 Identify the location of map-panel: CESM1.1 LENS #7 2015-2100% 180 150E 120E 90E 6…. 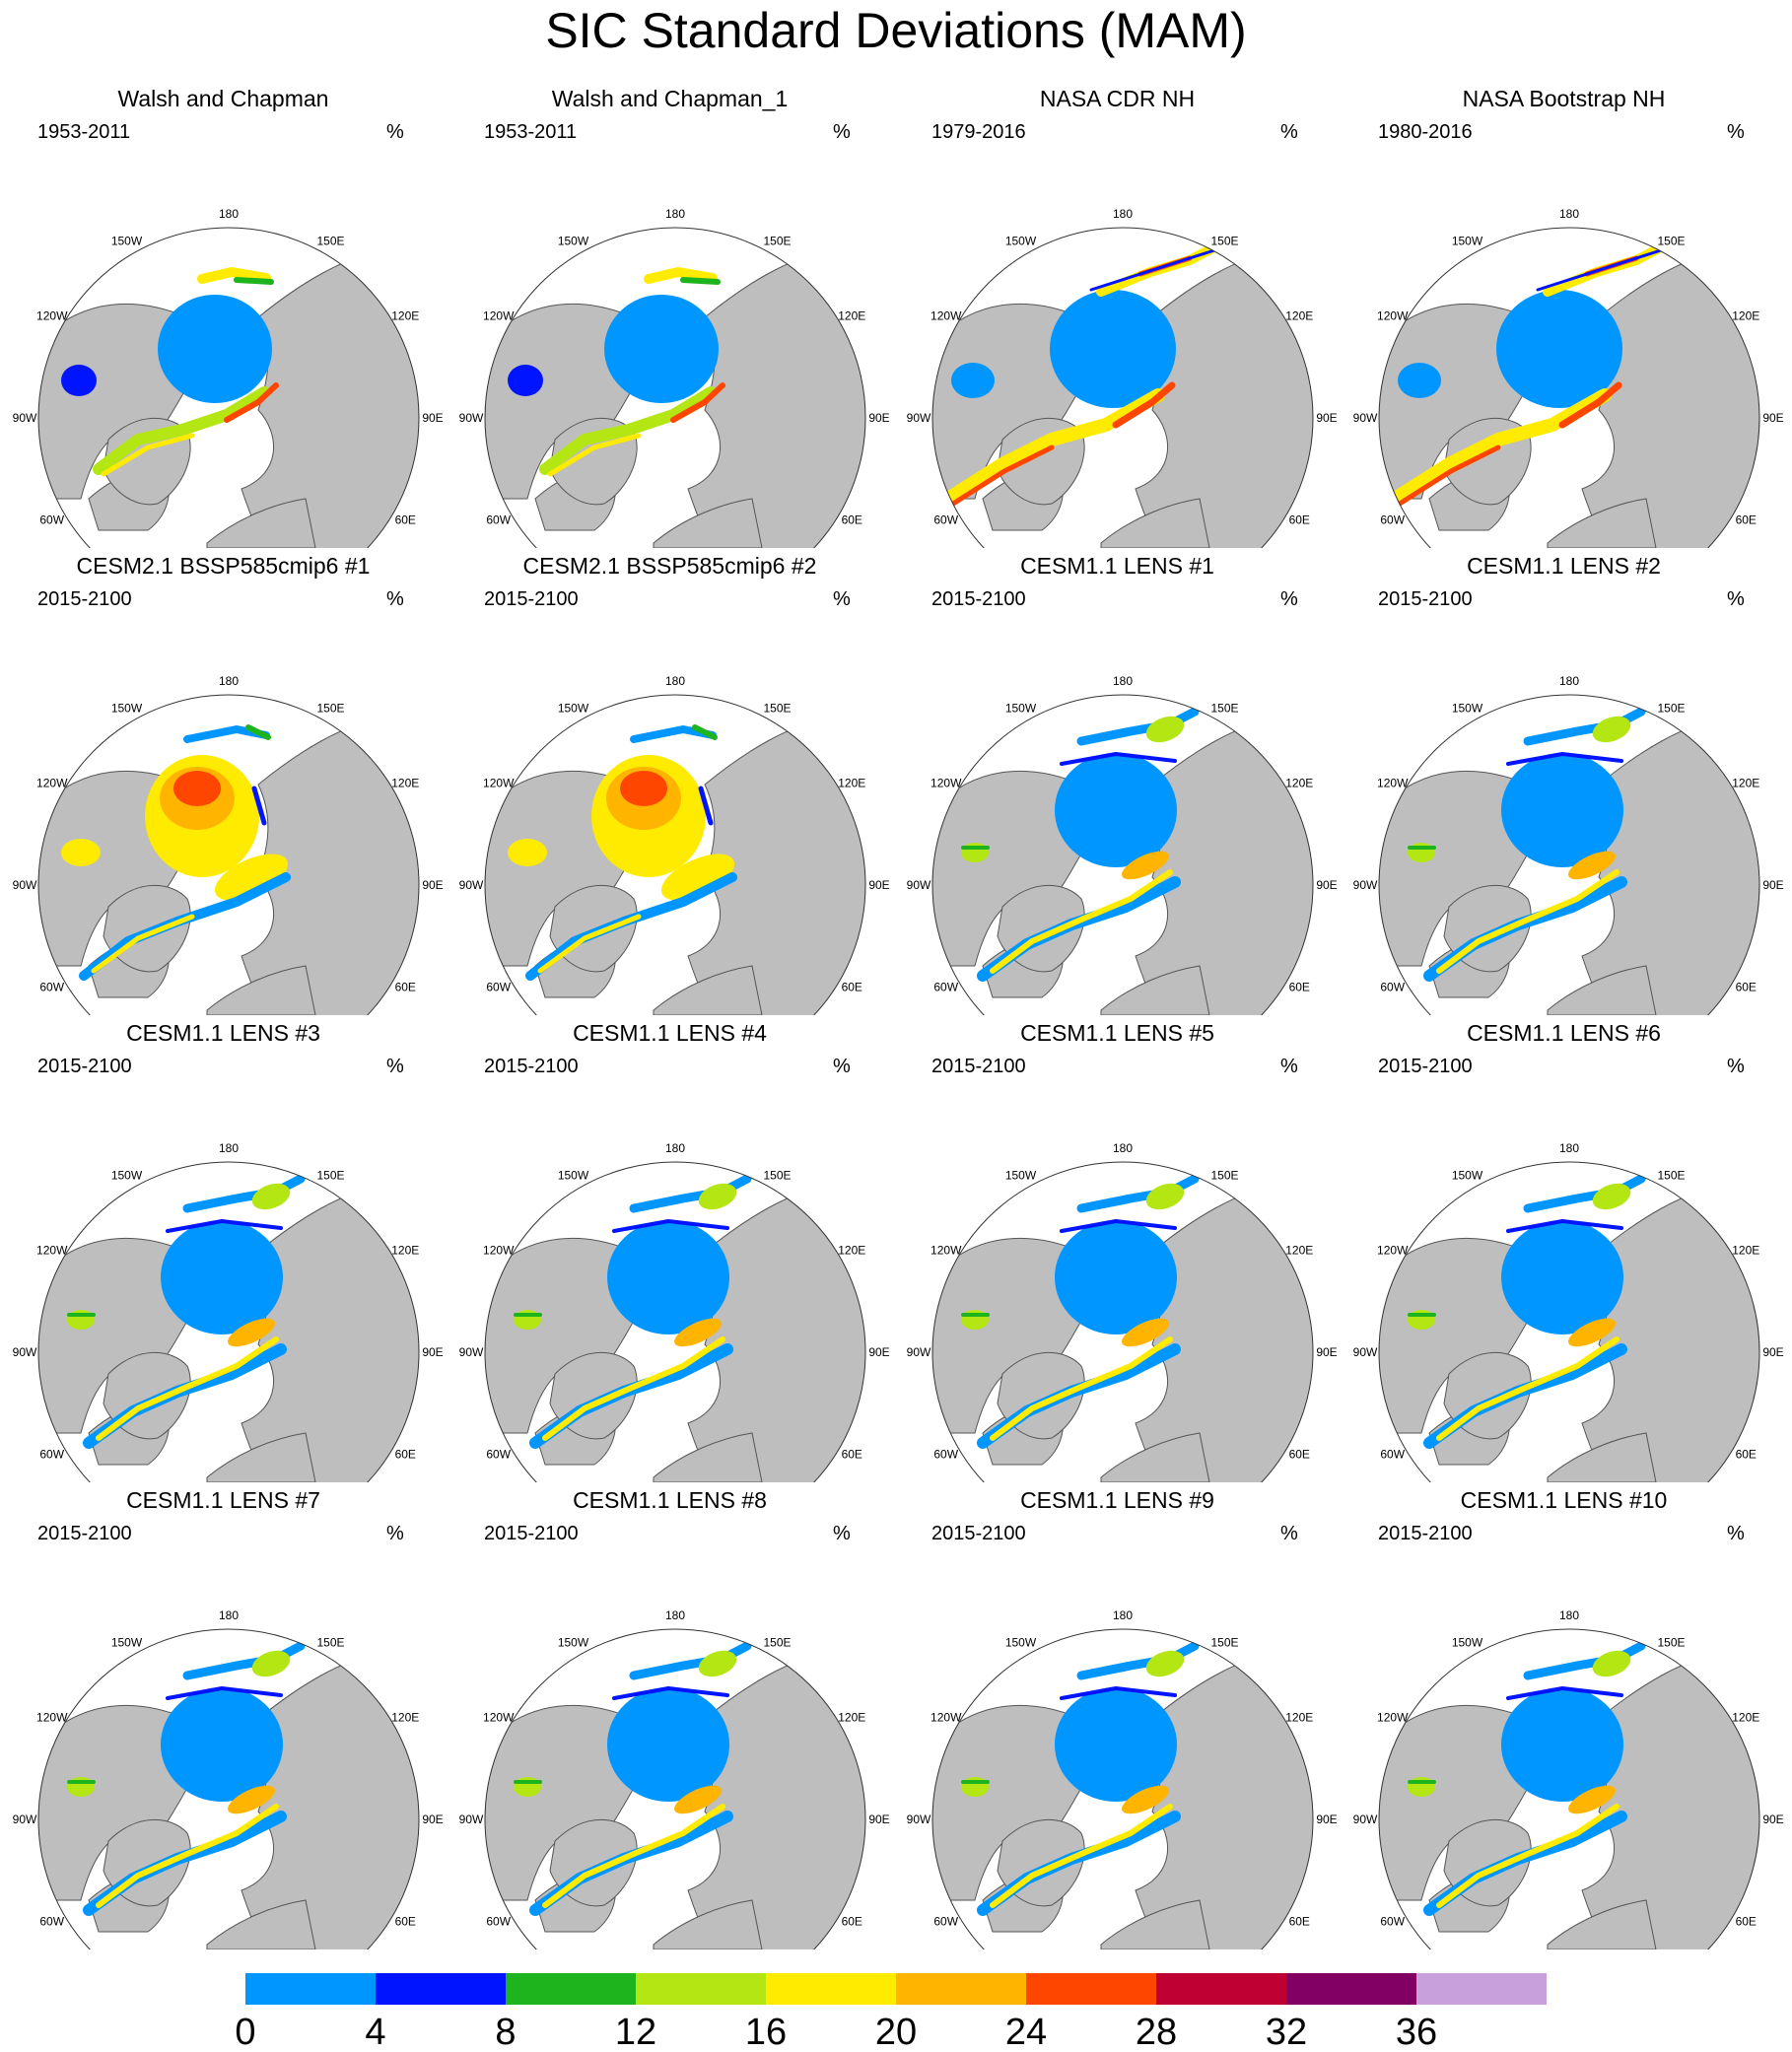
(224, 1717).